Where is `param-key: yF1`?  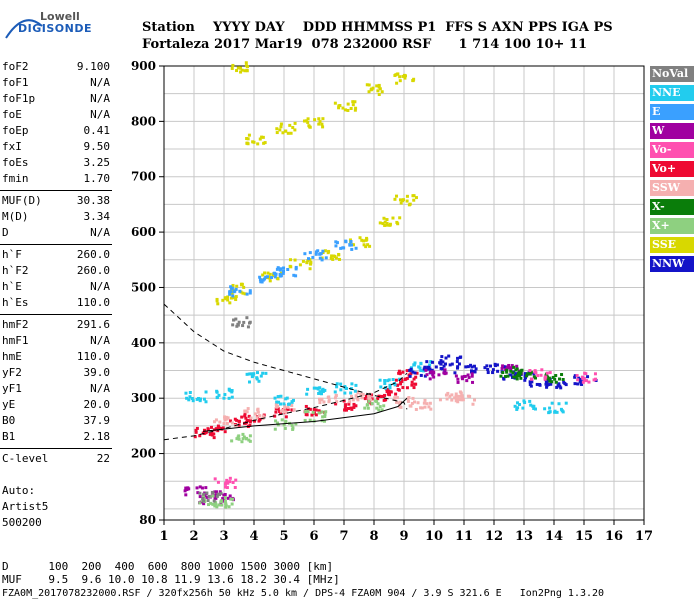 param-key: yF1 is located at coordinates (12, 388).